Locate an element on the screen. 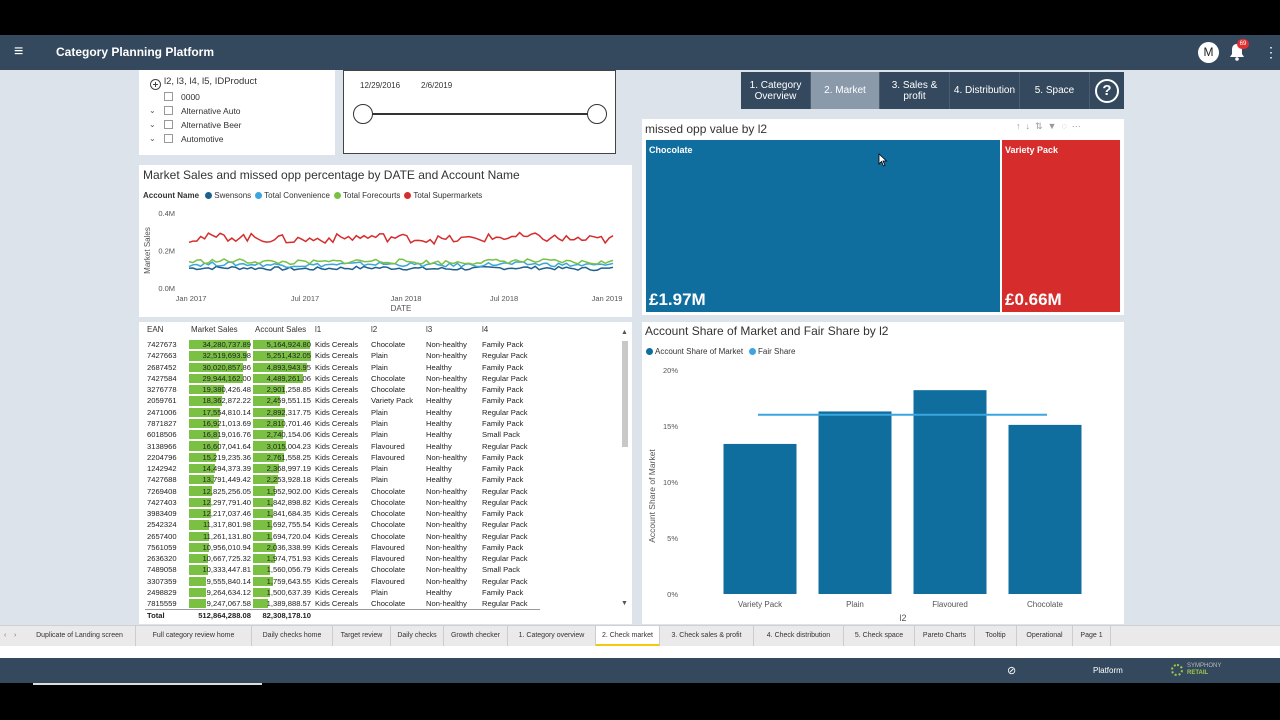  date-slider-start-handle is located at coordinates (363, 114).